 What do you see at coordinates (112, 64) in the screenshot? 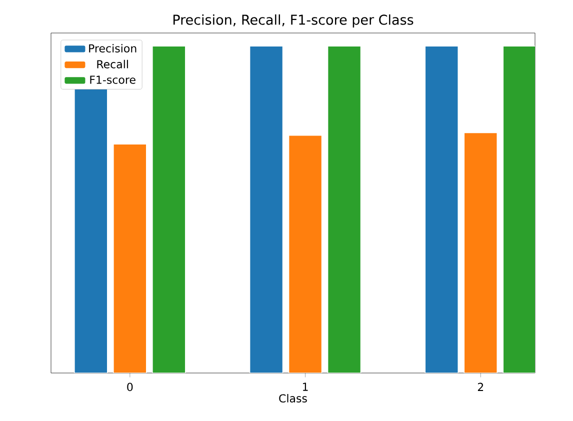
I see `legend-label: Recall` at bounding box center [112, 64].